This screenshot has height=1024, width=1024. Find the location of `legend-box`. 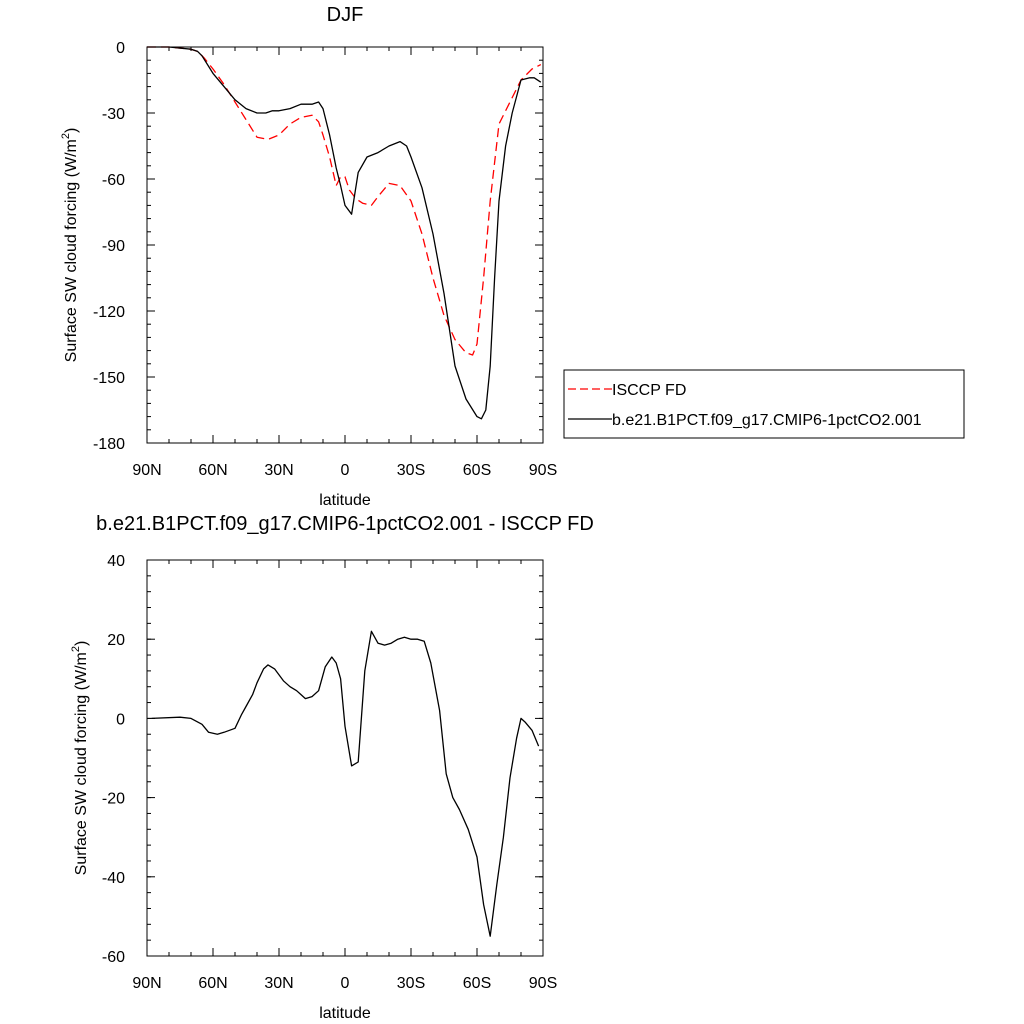

legend-box is located at coordinates (764, 404).